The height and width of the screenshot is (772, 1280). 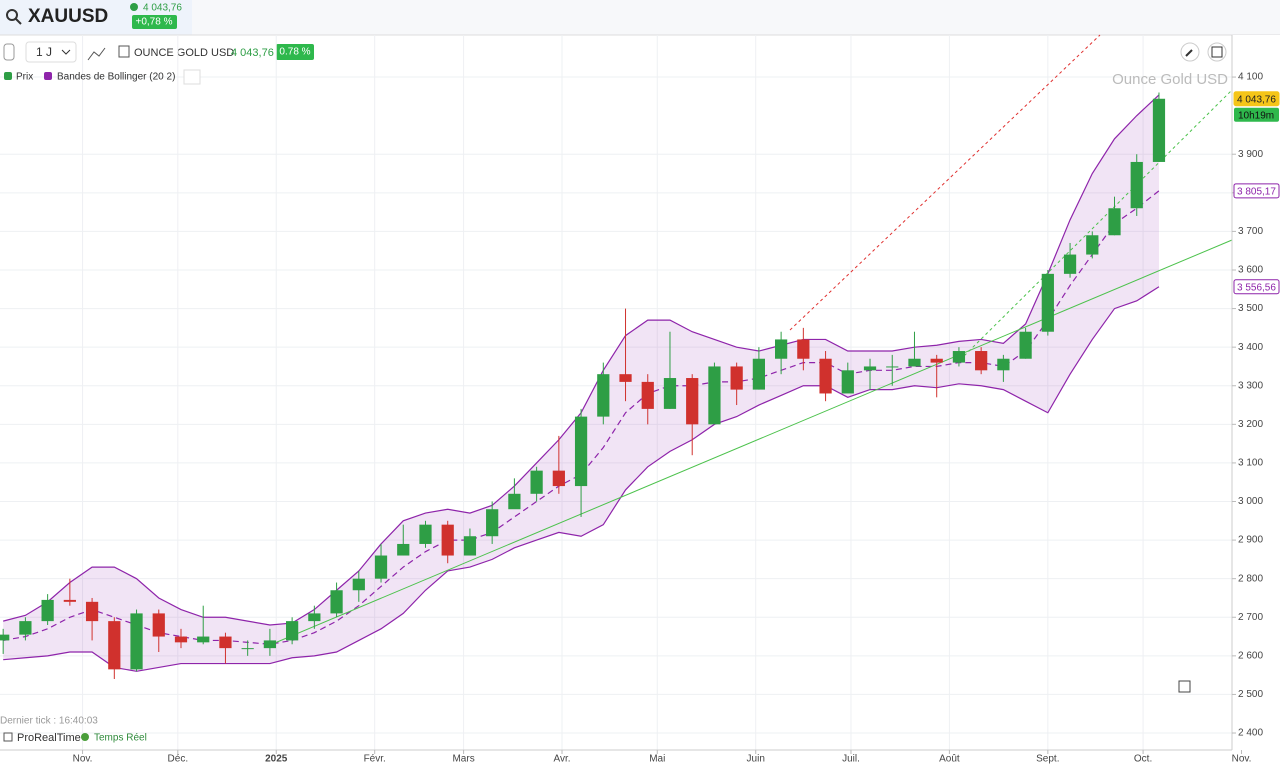 What do you see at coordinates (561, 759) in the screenshot?
I see `x-tick-label: Avr.` at bounding box center [561, 759].